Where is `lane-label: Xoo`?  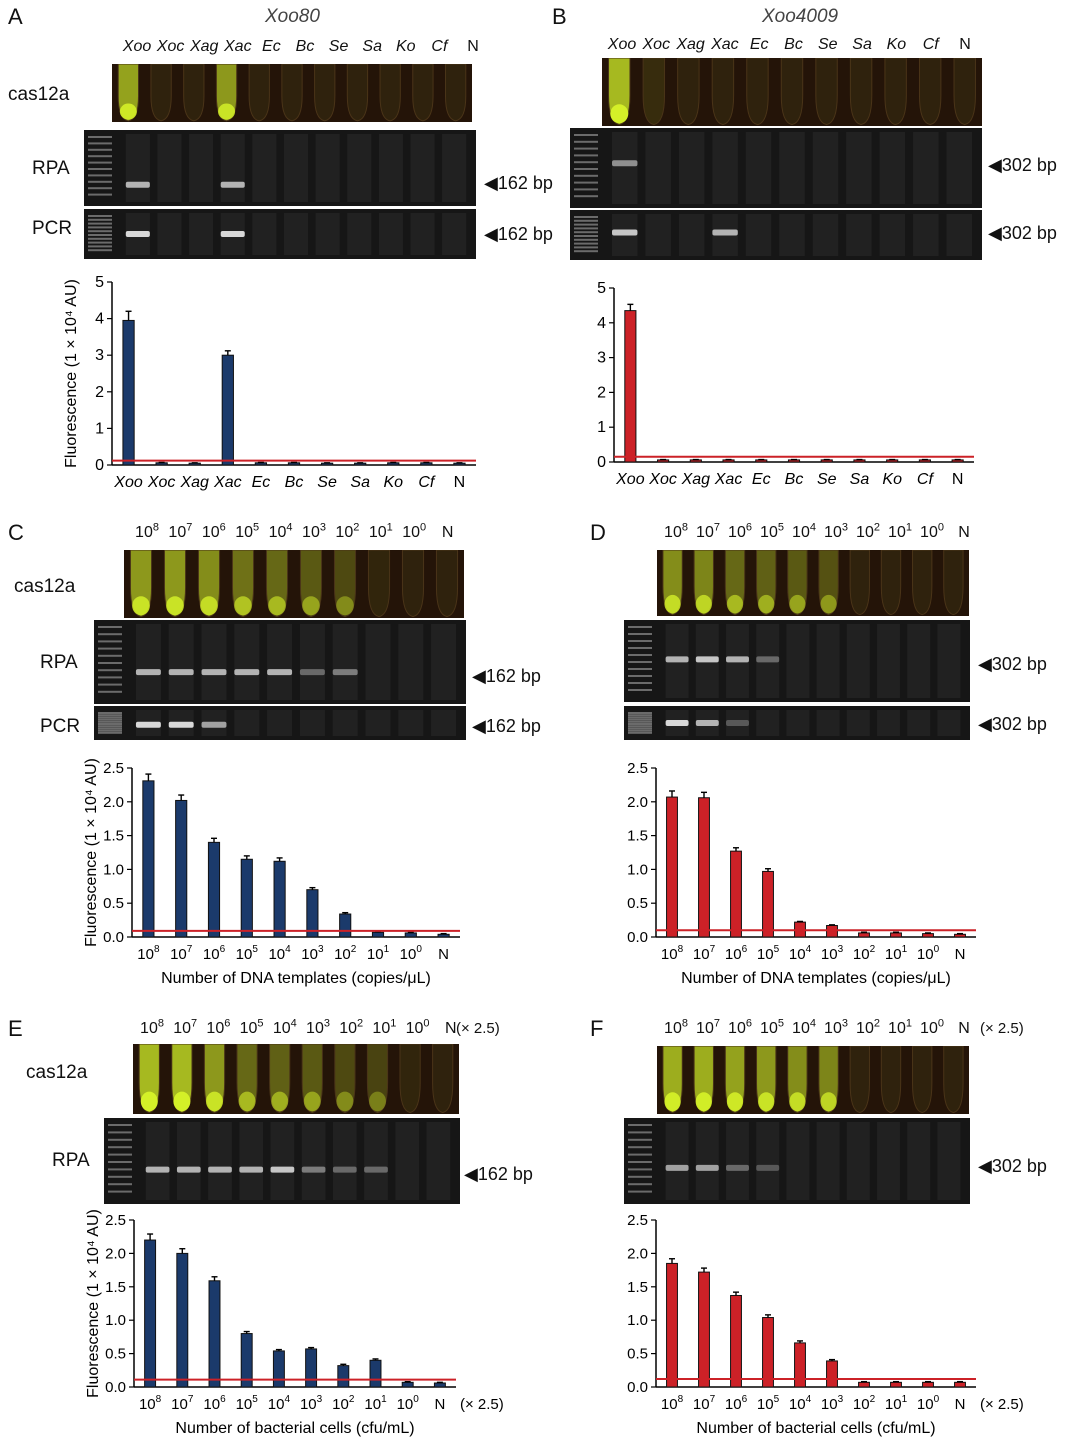 lane-label: Xoo is located at coordinates (137, 46).